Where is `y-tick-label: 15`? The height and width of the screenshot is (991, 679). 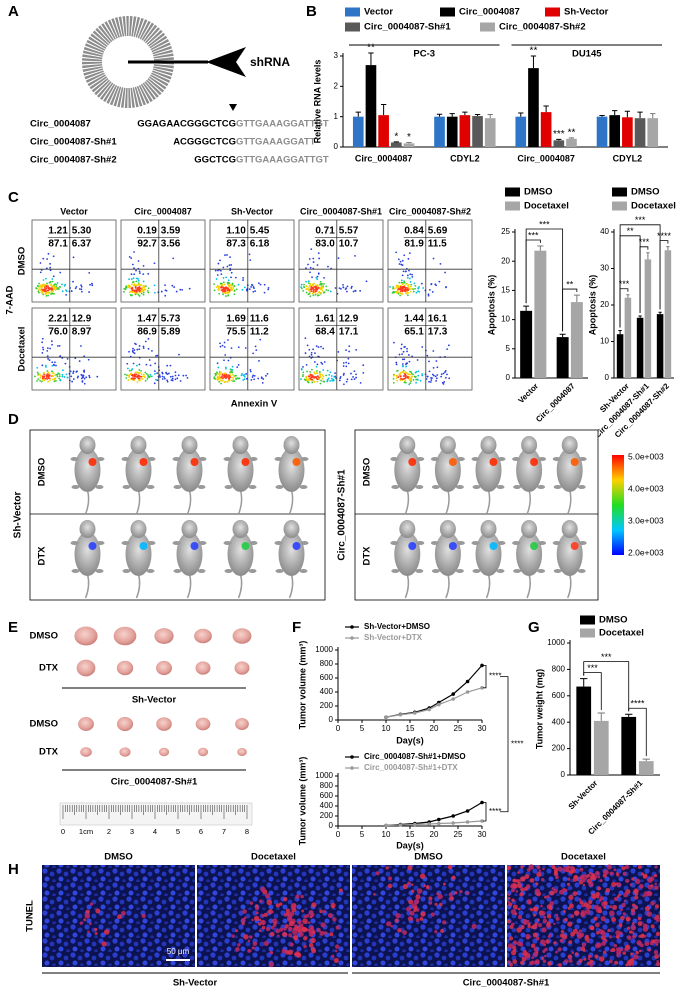
y-tick-label: 15 is located at coordinates (505, 290).